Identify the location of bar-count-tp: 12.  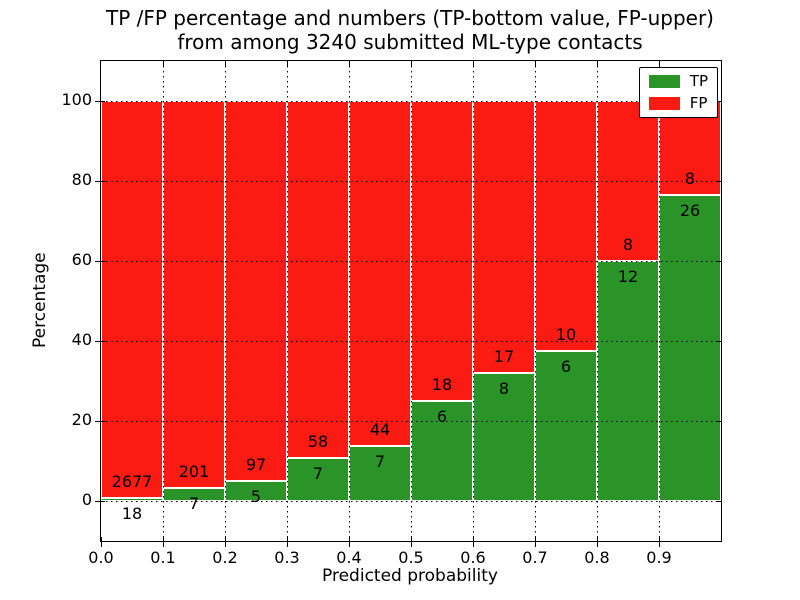
(628, 276).